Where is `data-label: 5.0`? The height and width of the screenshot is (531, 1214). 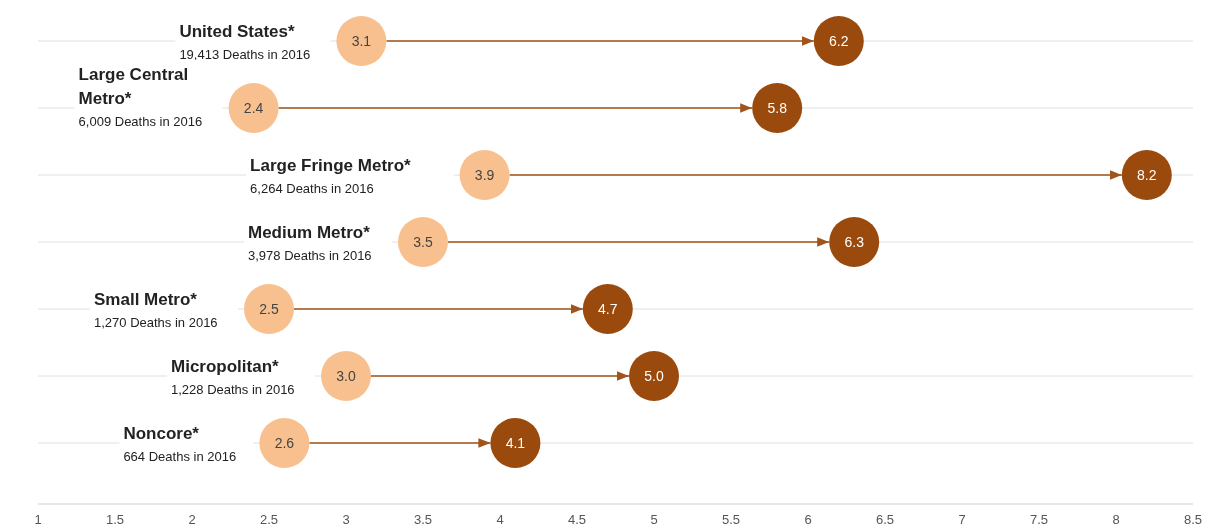 data-label: 5.0 is located at coordinates (654, 376).